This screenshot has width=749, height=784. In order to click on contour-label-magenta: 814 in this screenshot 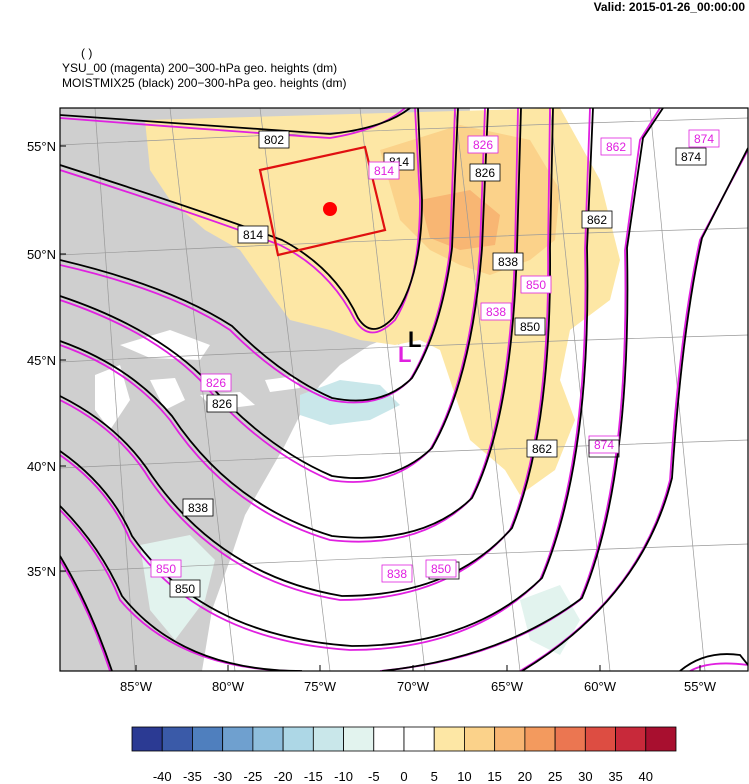, I will do `click(384, 170)`.